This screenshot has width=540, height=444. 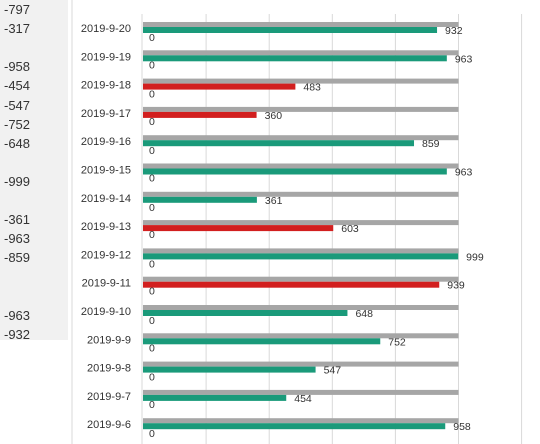 I want to click on value-label-2019-9-13: 603, so click(x=350, y=229).